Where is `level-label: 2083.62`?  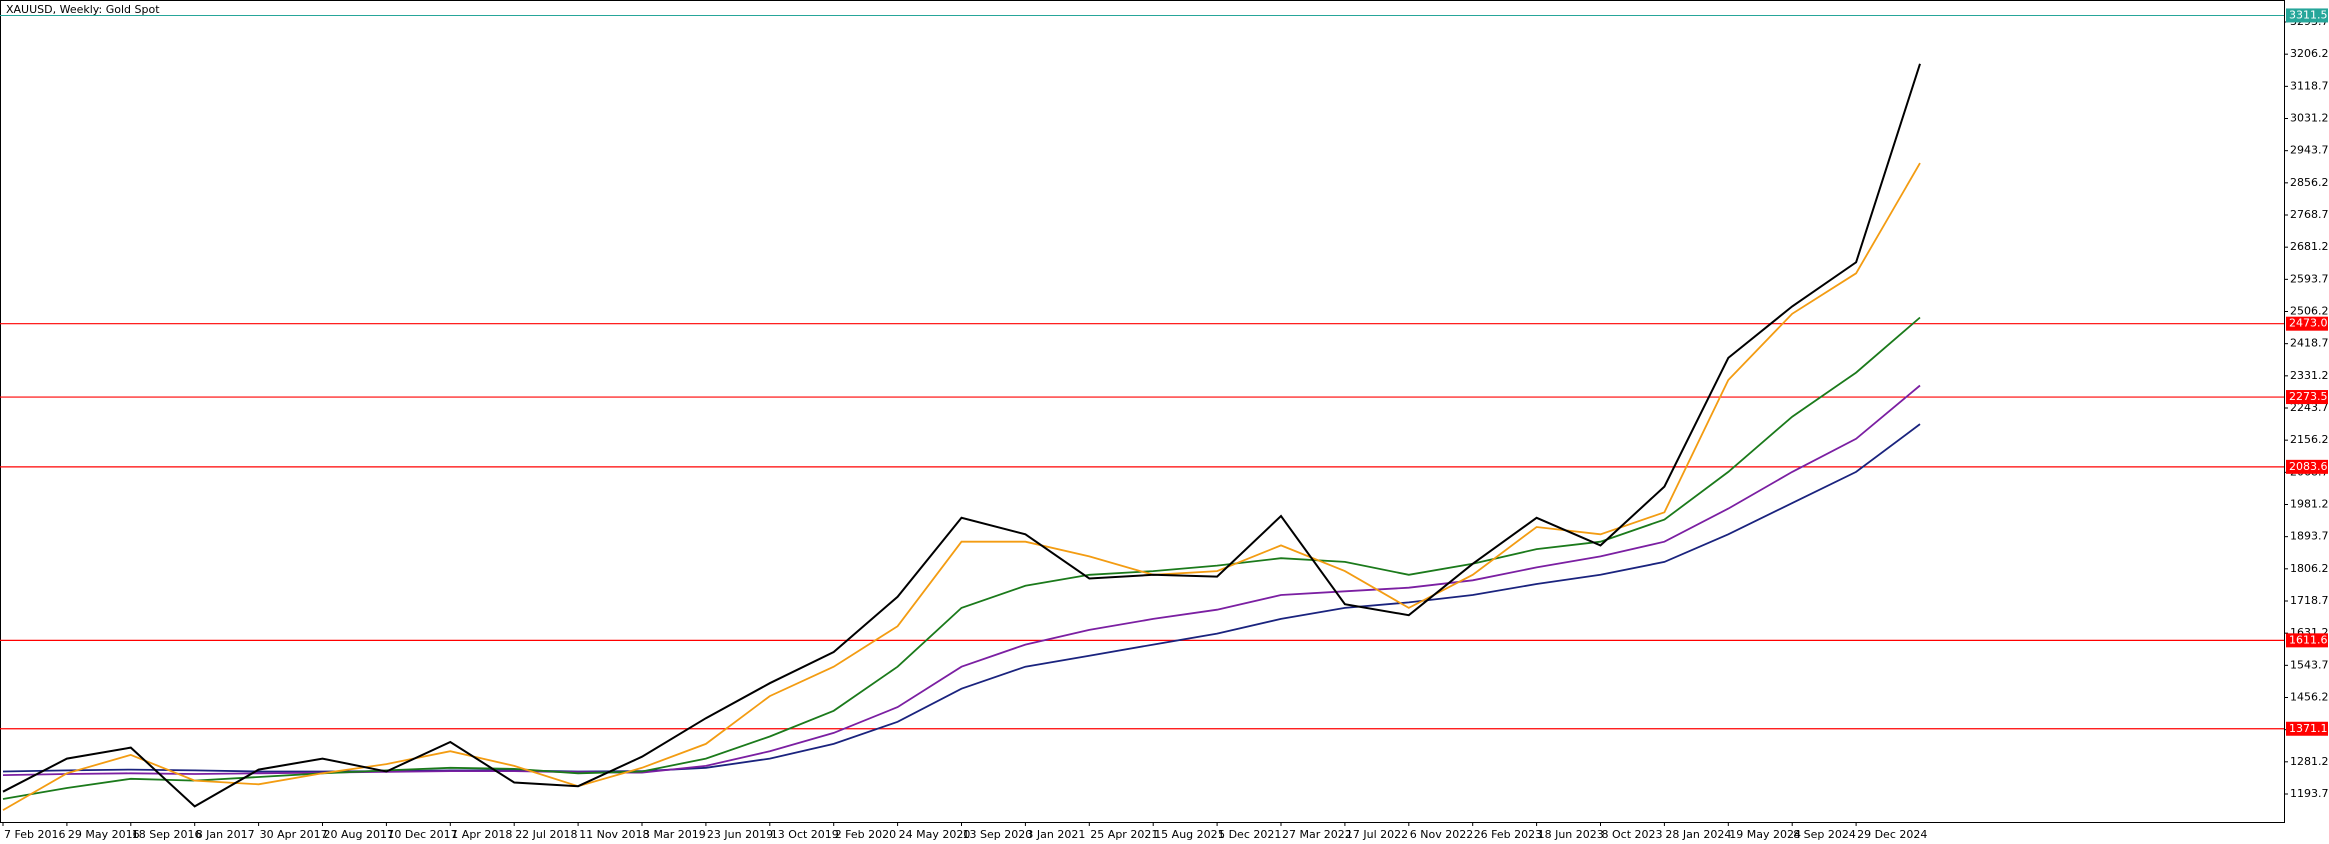 level-label: 2083.62 is located at coordinates (2309, 466).